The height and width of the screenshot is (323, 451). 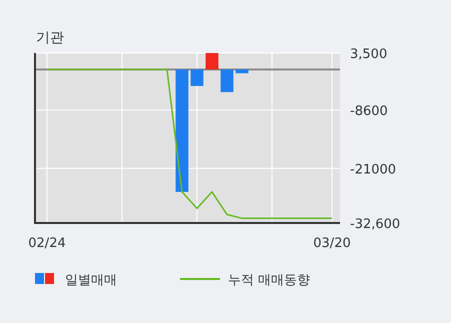 What do you see at coordinates (369, 111) in the screenshot?
I see `y-tick-label: -8600` at bounding box center [369, 111].